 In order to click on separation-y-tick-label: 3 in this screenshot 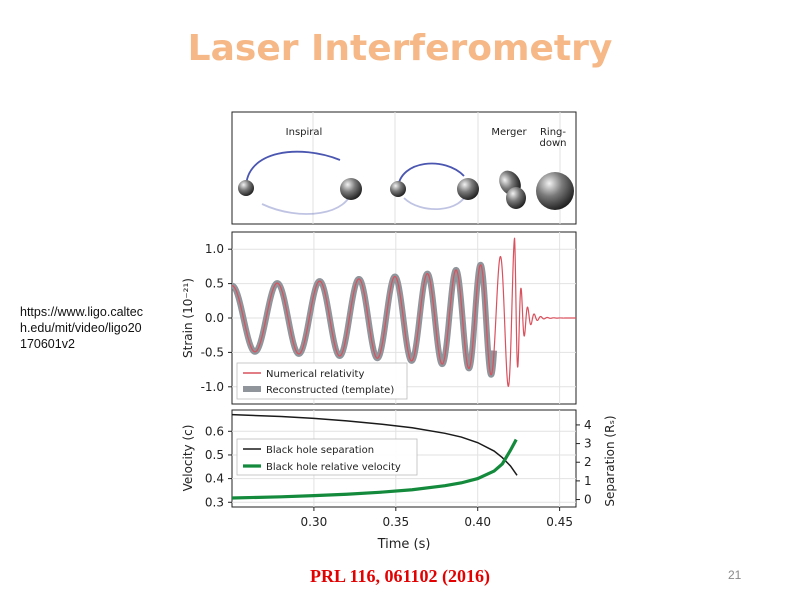, I will do `click(588, 444)`.